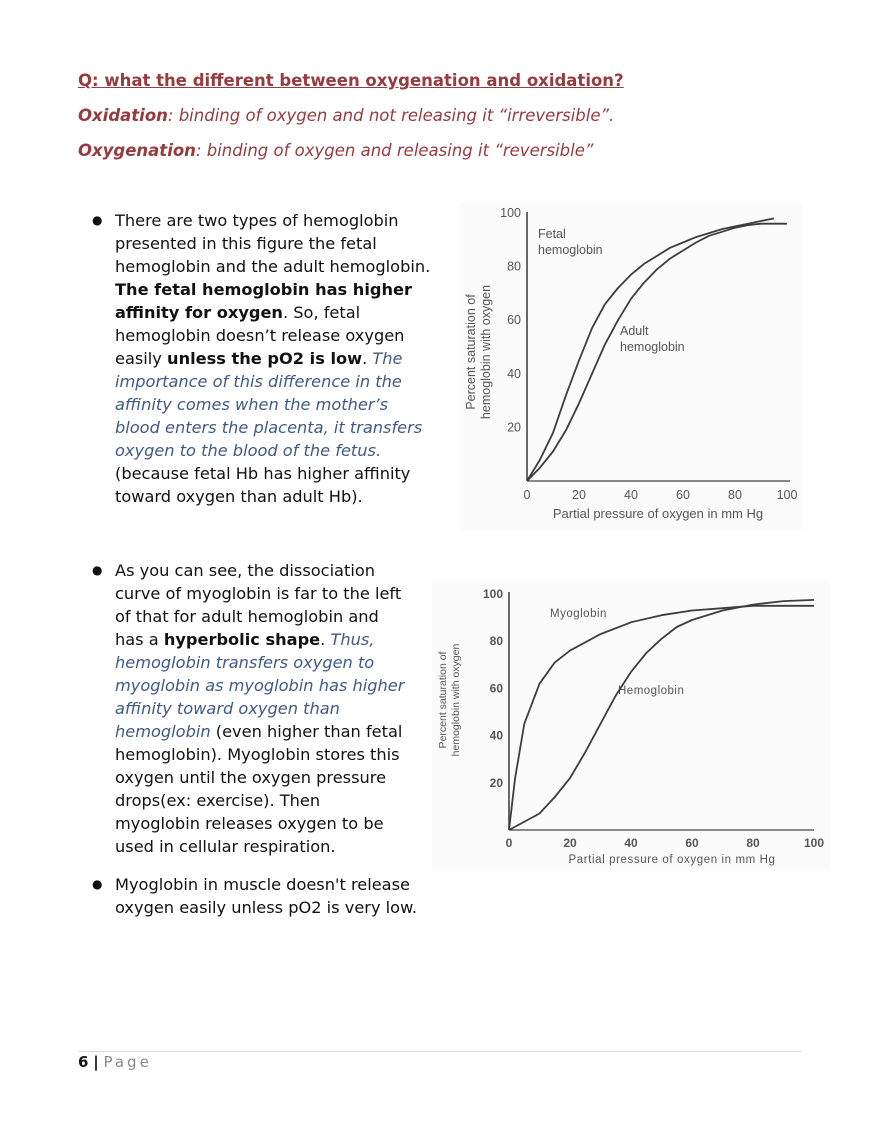  What do you see at coordinates (634, 331) in the screenshot?
I see `series-label-adult-line1: Adult` at bounding box center [634, 331].